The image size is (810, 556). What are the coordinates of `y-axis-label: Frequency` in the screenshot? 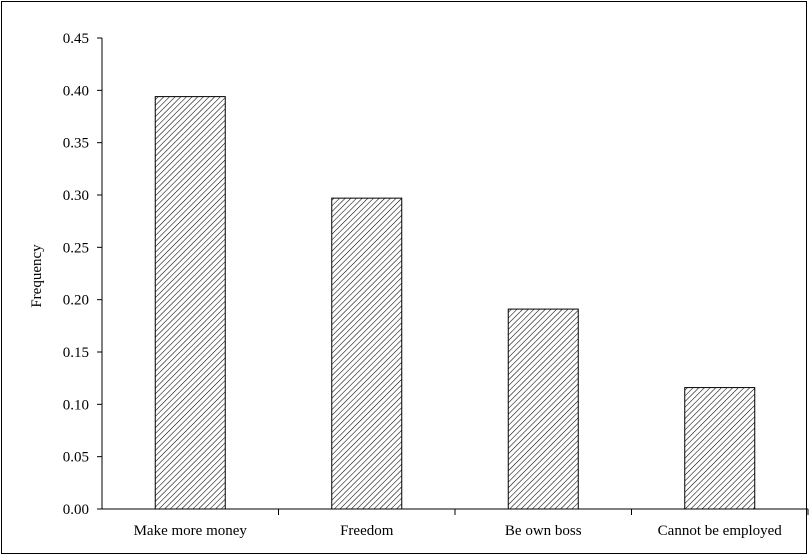 It's located at (37, 276).